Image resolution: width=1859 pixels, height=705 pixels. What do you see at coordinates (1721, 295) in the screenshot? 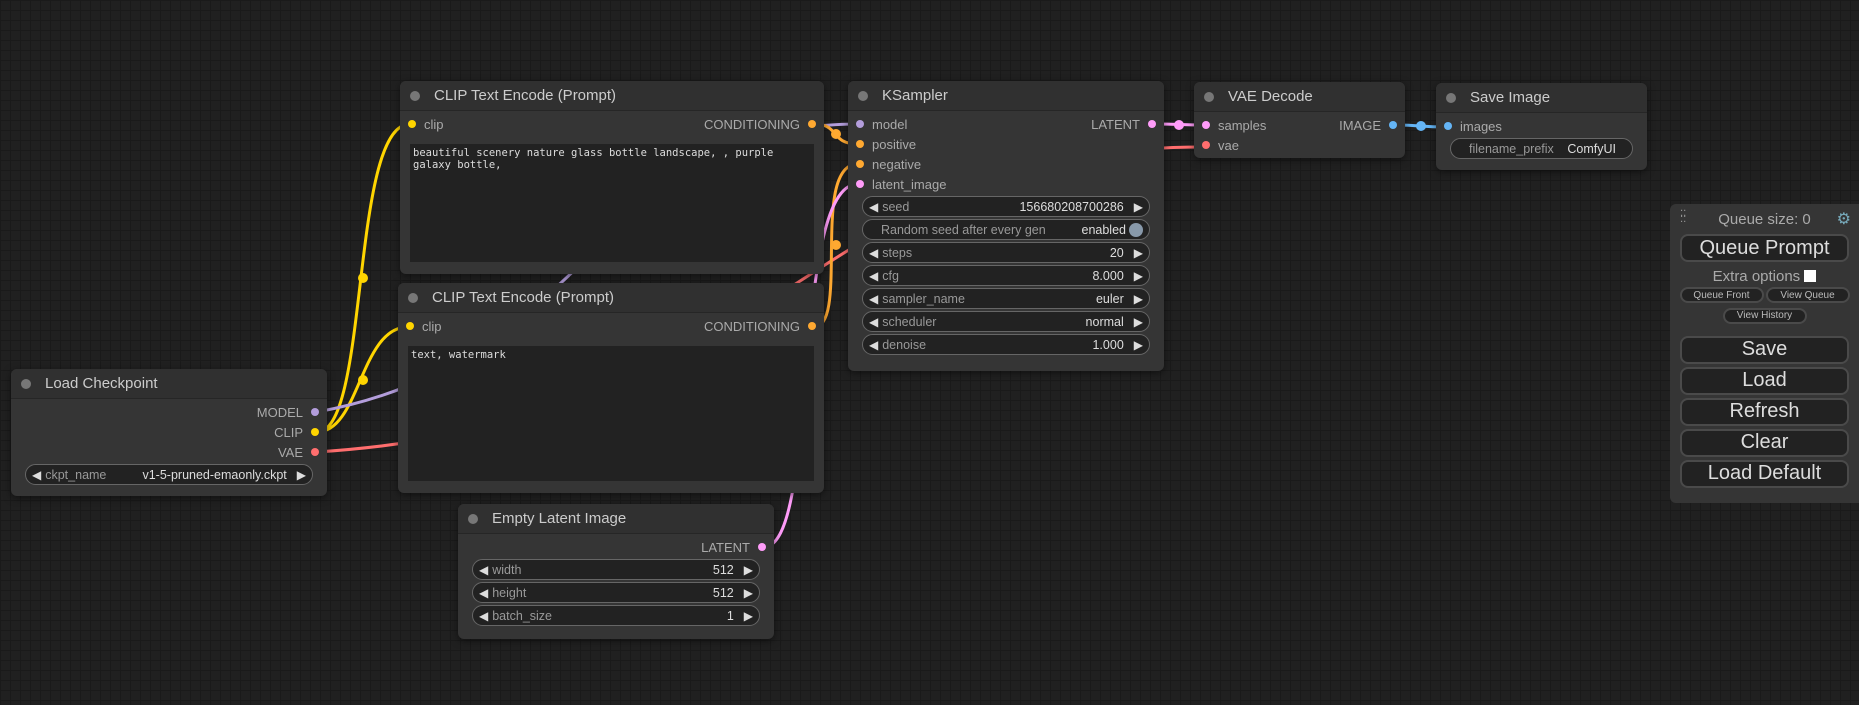
I see `queue-front-button: Queue Front` at bounding box center [1721, 295].